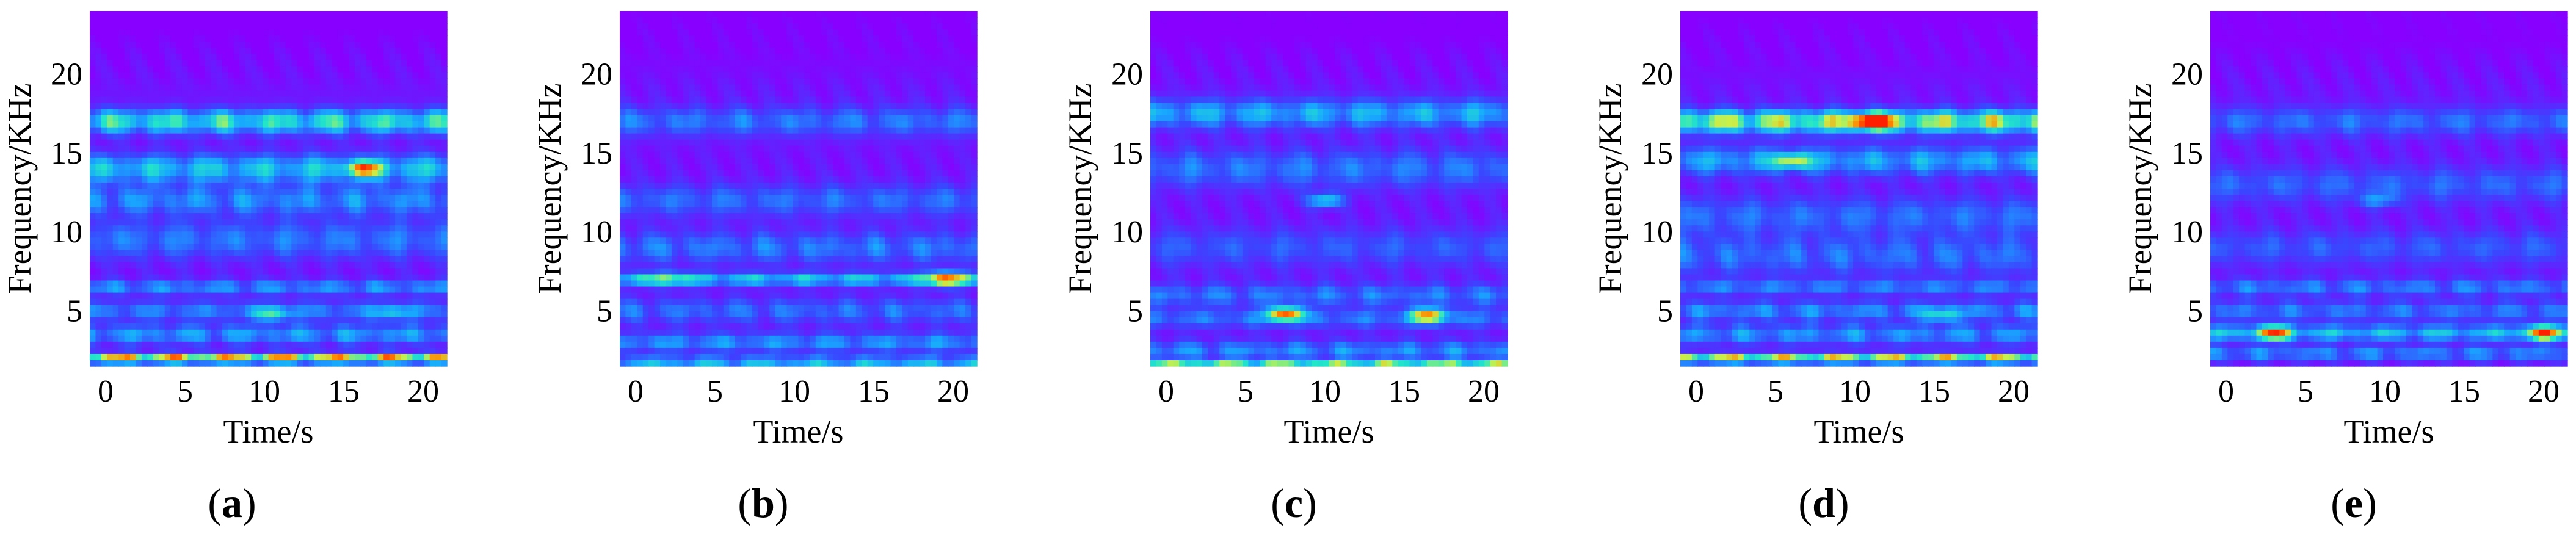 This screenshot has width=2576, height=553. I want to click on y-tick-label: 5, so click(74, 311).